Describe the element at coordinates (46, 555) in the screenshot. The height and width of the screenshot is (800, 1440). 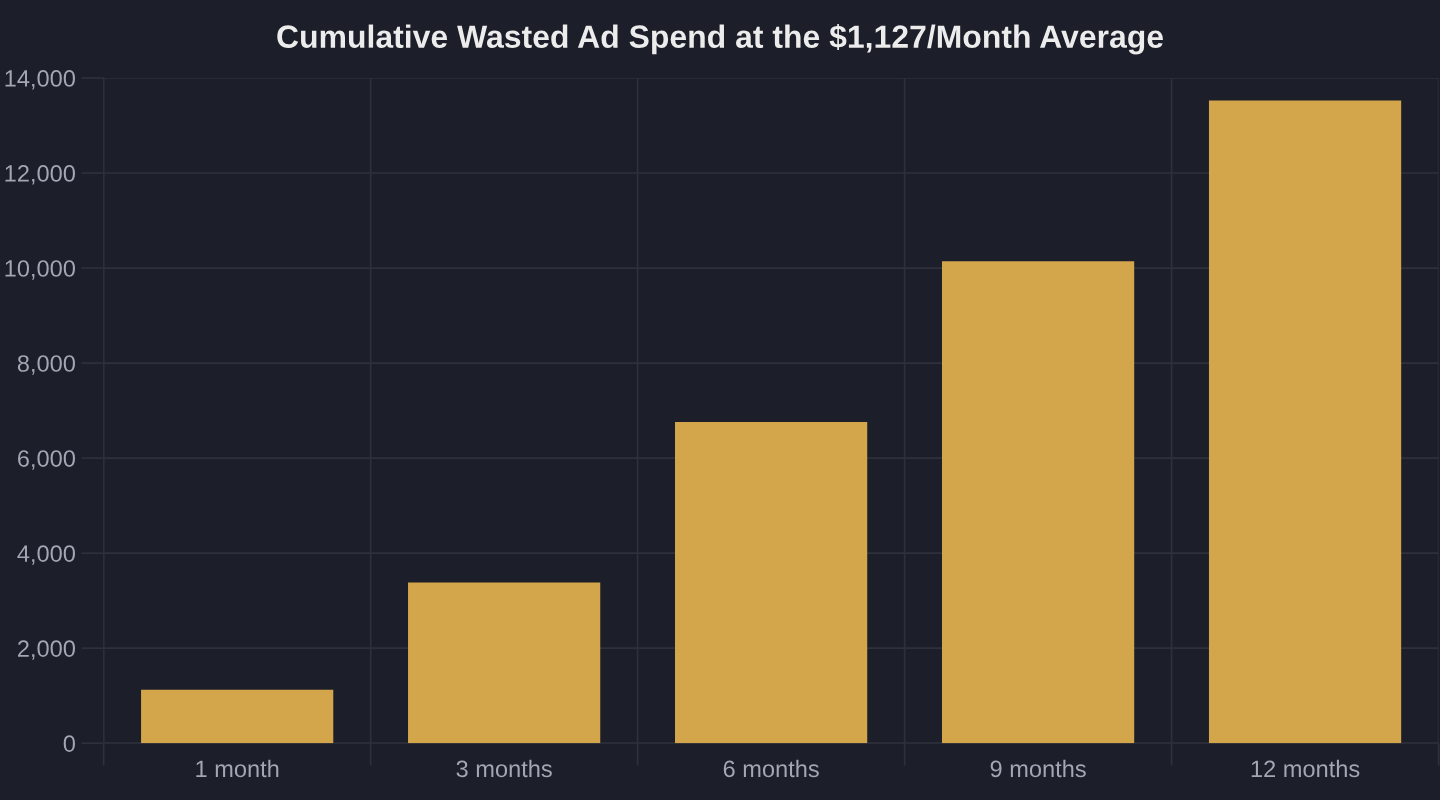
I see `y-tick-label: 4,000` at that location.